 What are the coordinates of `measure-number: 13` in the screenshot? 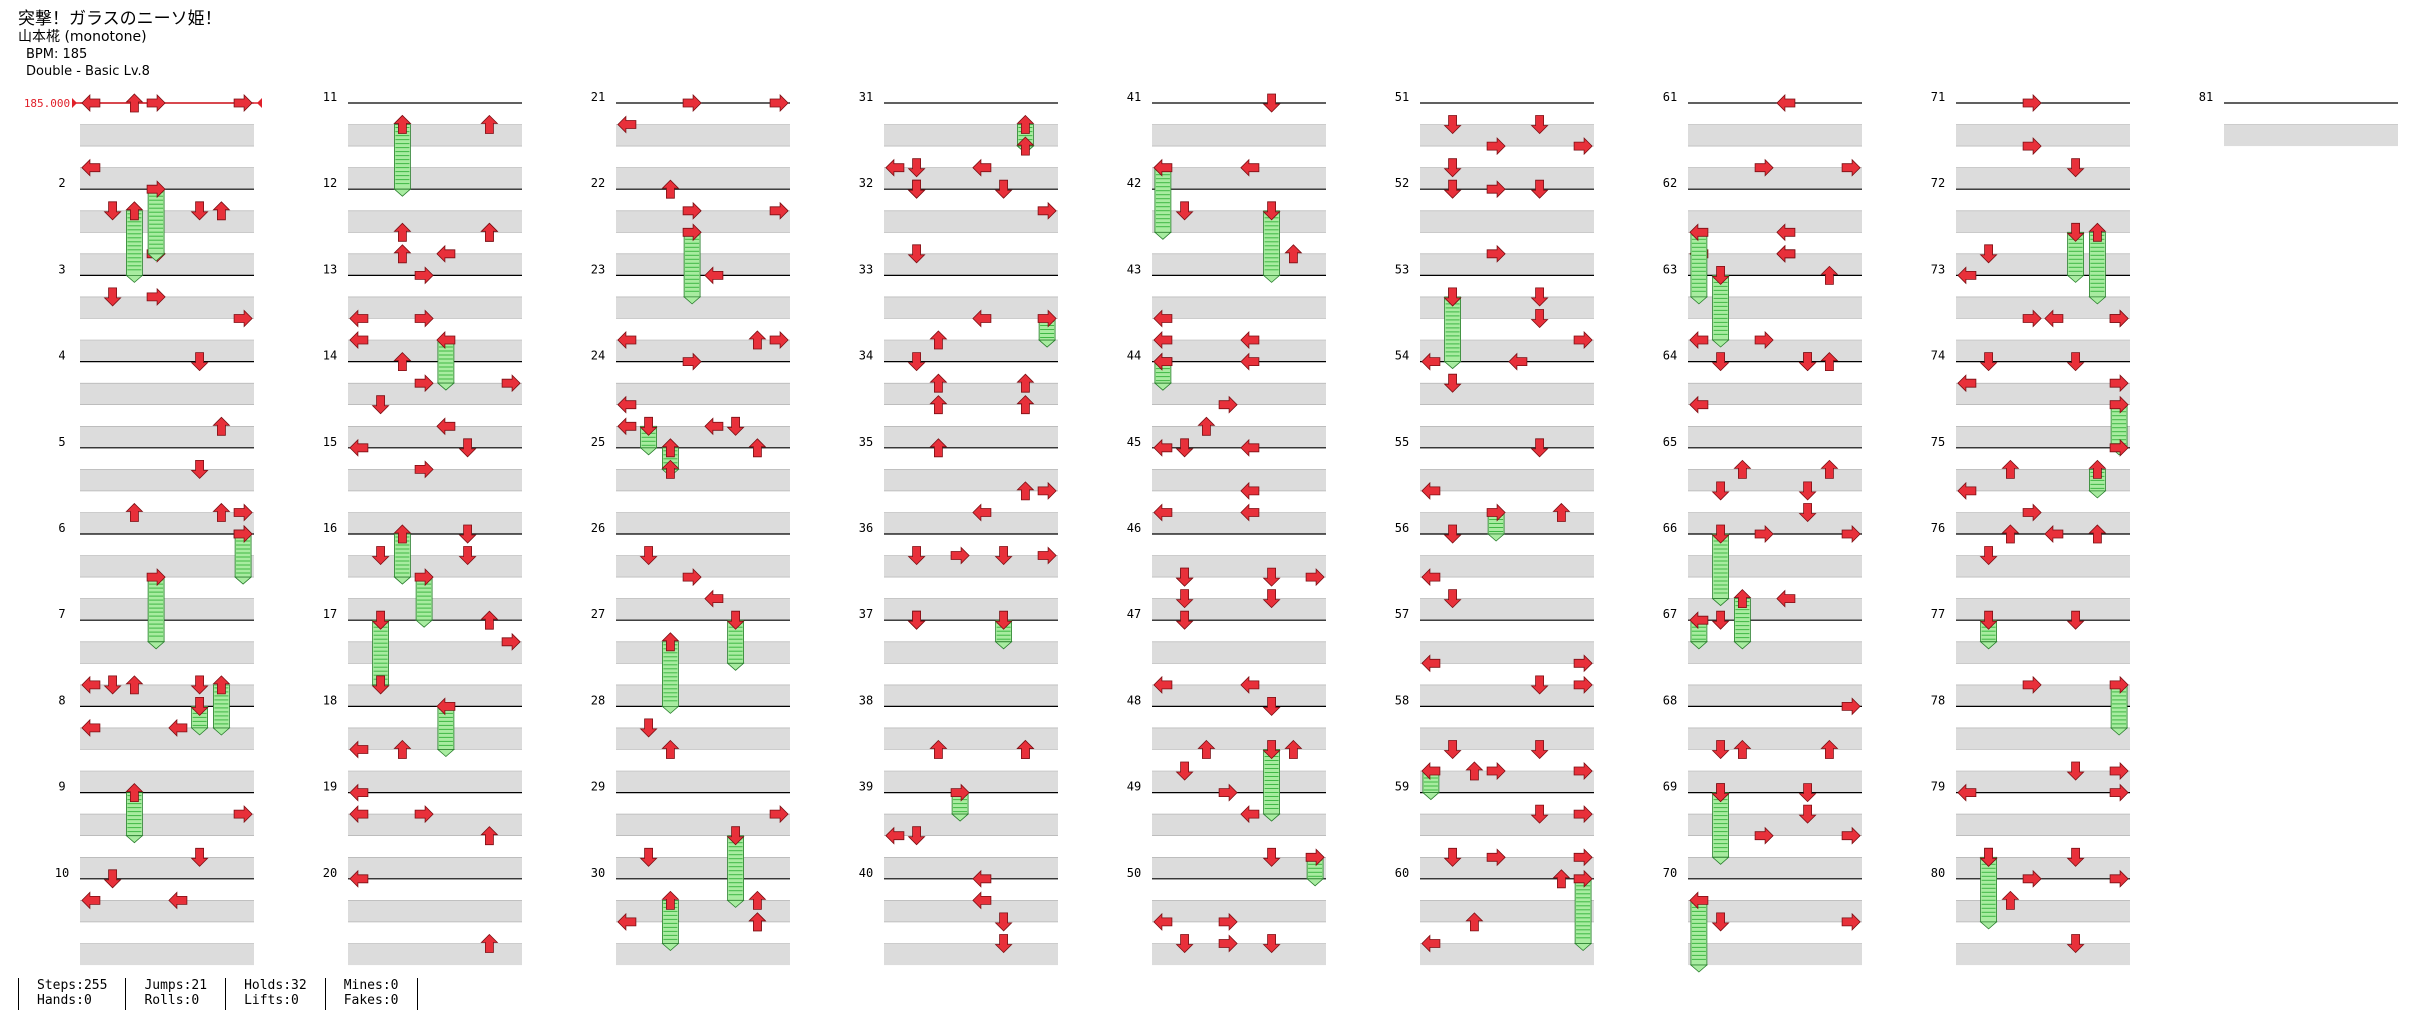 It's located at (330, 269).